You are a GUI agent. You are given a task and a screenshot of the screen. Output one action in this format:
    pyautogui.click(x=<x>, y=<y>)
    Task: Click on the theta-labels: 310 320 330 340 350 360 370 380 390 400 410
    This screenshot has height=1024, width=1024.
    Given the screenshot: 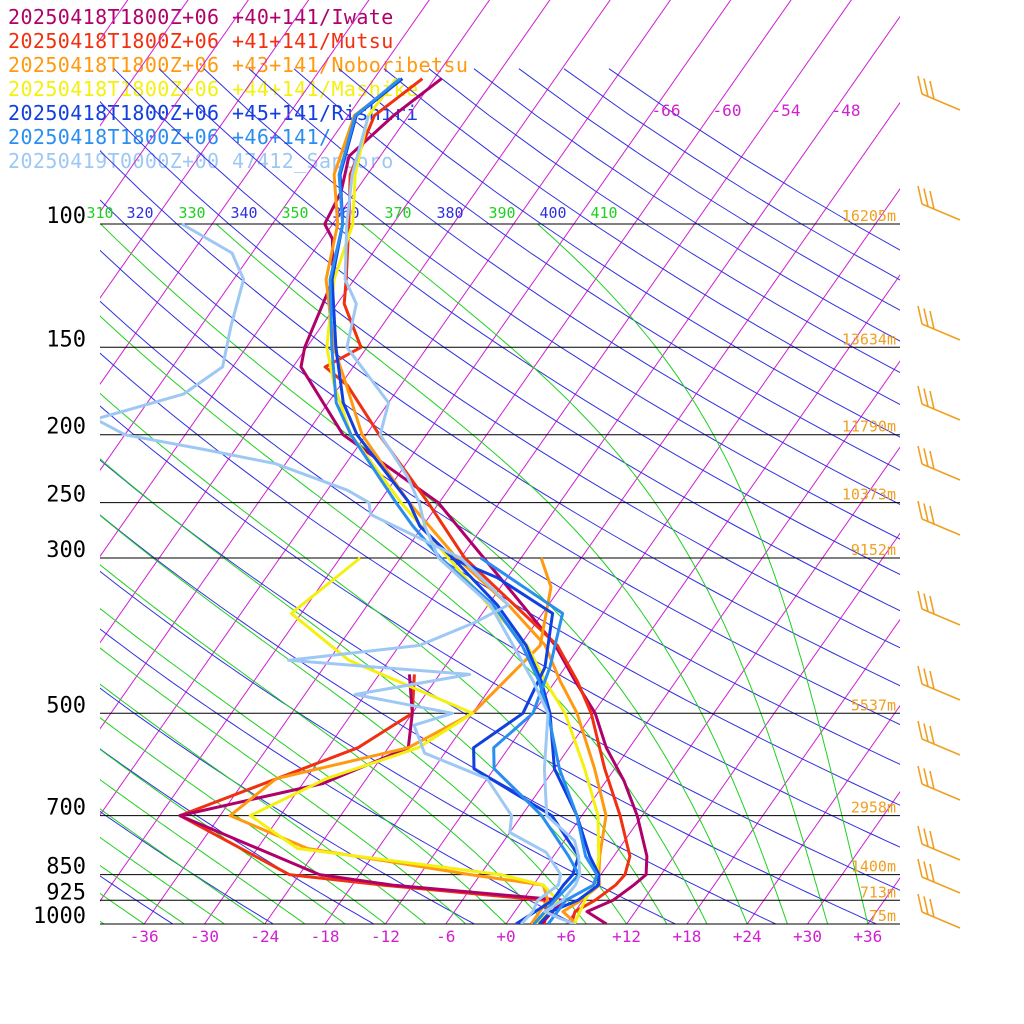 What is the action you would take?
    pyautogui.click(x=351, y=213)
    